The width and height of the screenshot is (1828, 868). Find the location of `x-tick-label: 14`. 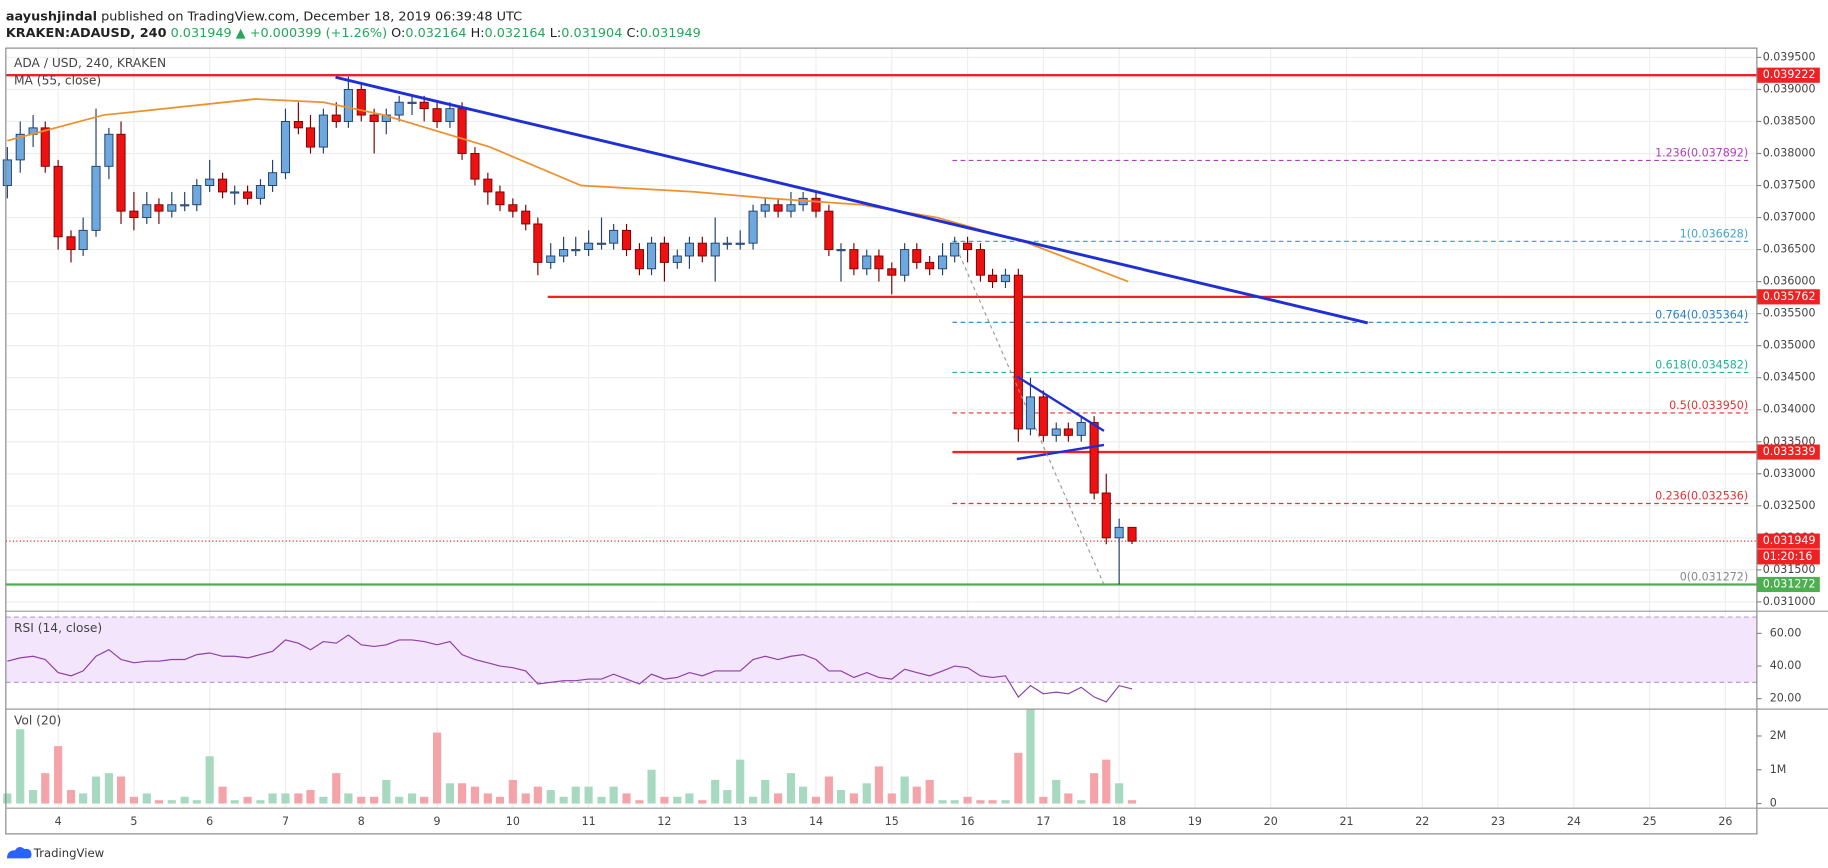

x-tick-label: 14 is located at coordinates (816, 821).